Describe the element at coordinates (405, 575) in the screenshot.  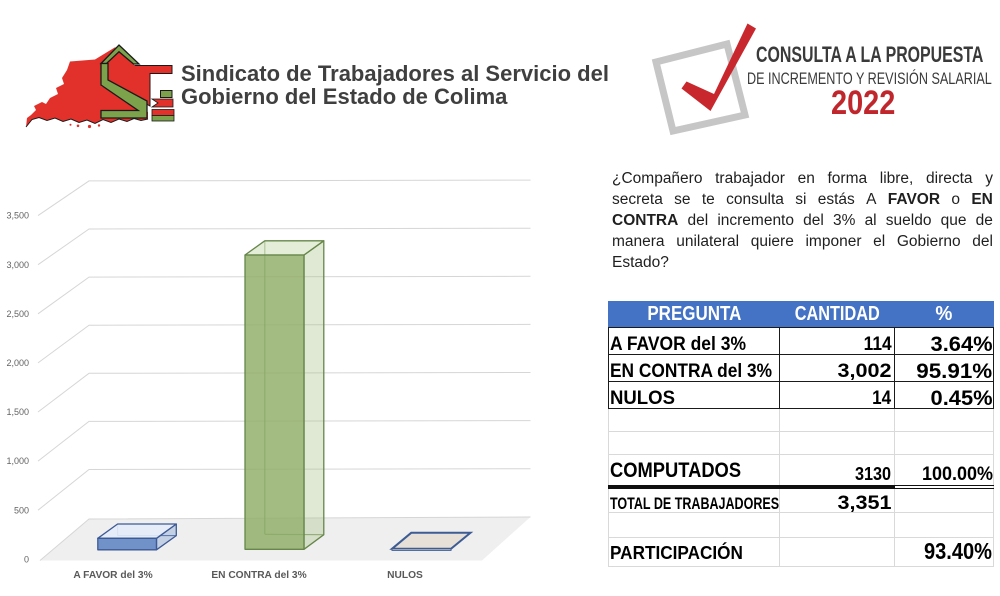
I see `svg-text: NULOS` at that location.